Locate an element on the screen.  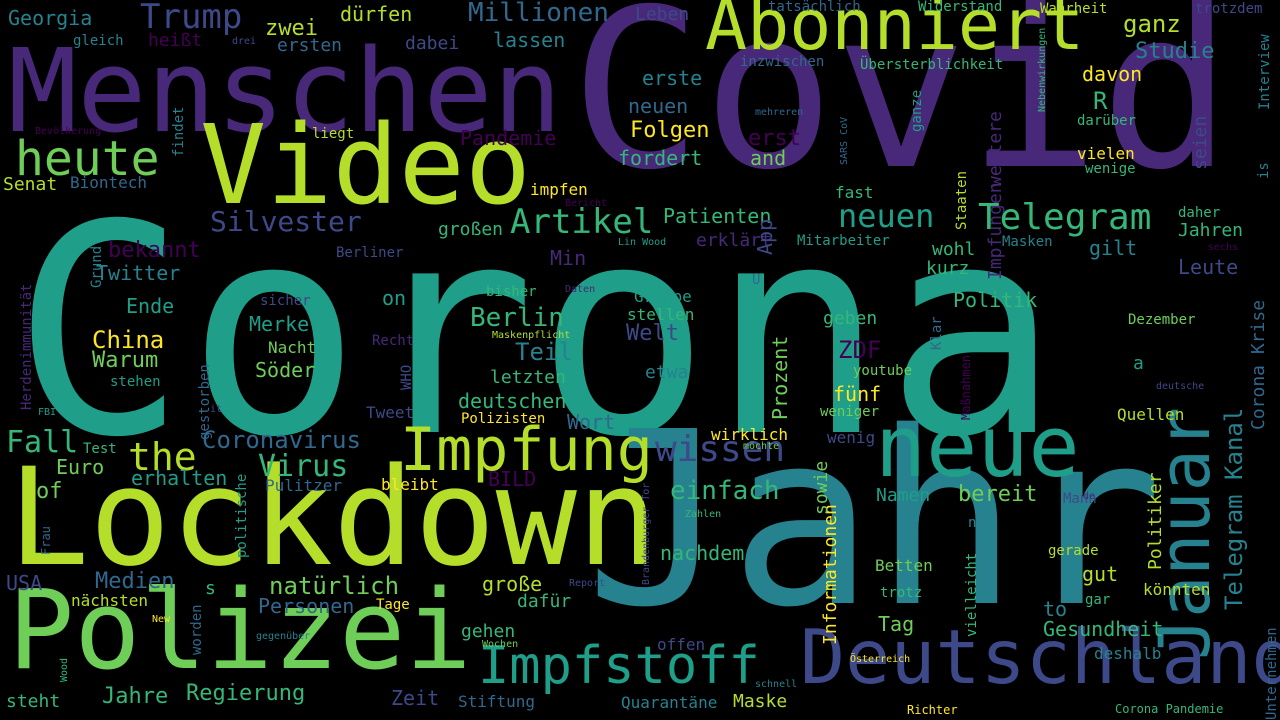
cloud-word-georgia: Georgia is located at coordinates (50, 18).